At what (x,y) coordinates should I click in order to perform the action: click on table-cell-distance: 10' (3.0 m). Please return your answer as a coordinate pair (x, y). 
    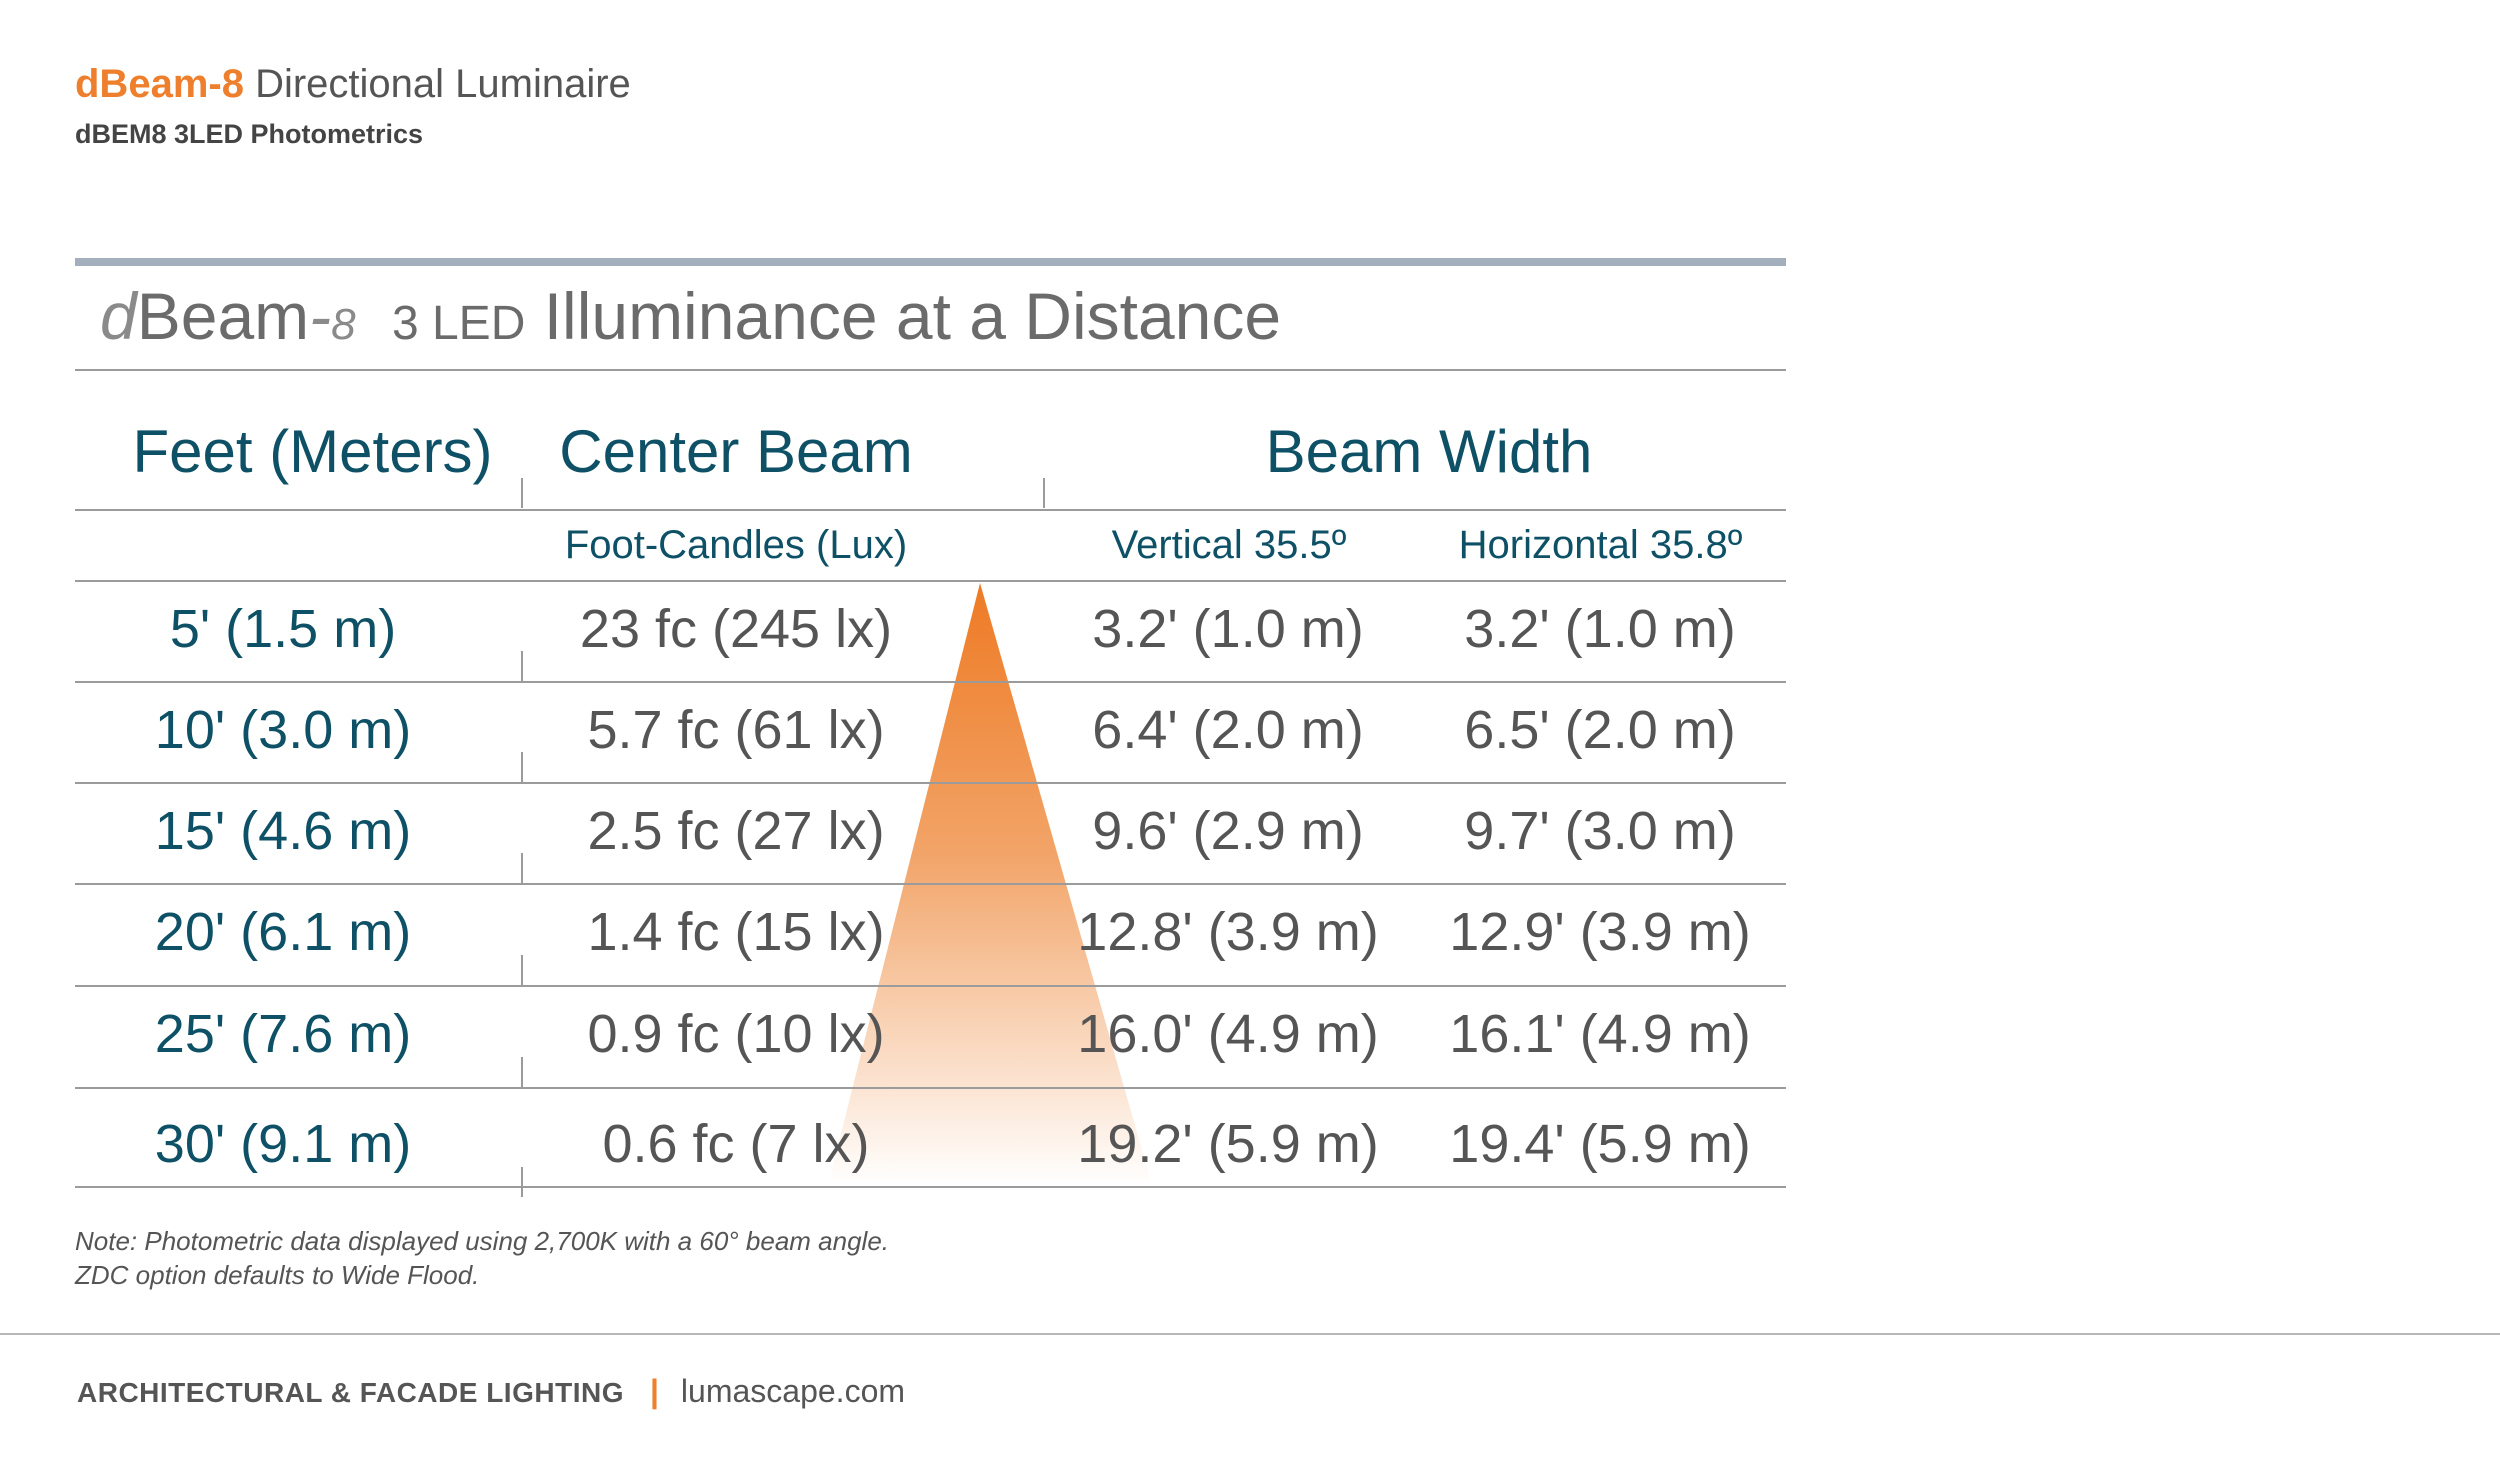
    Looking at the image, I should click on (283, 730).